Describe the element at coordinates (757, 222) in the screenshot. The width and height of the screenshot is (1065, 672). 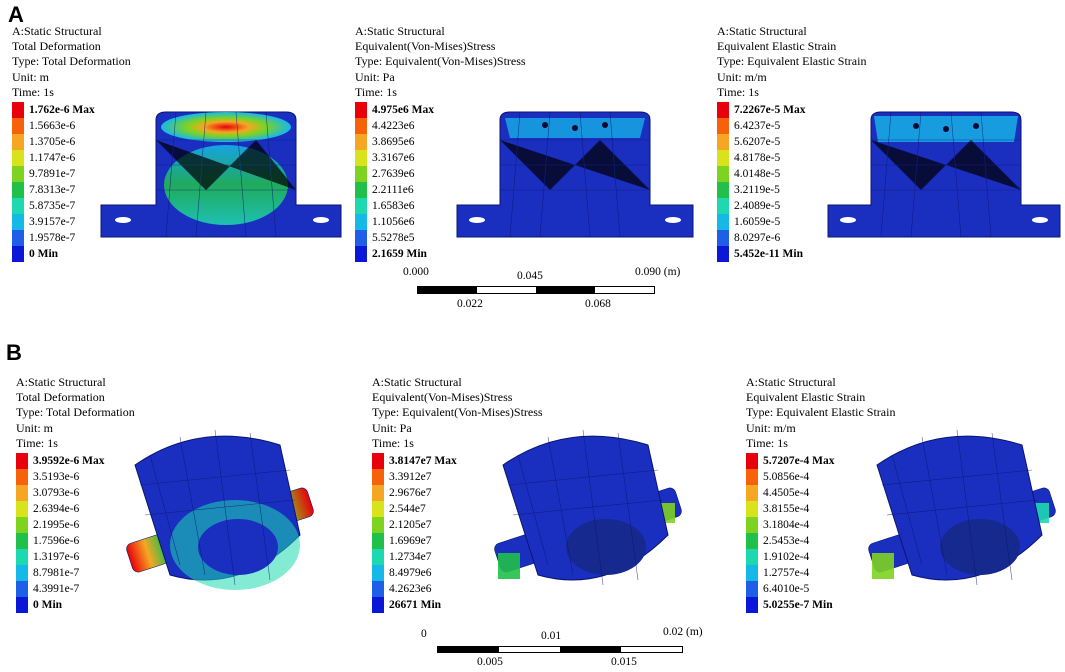
I see `legend-value: 1.6059e-5` at that location.